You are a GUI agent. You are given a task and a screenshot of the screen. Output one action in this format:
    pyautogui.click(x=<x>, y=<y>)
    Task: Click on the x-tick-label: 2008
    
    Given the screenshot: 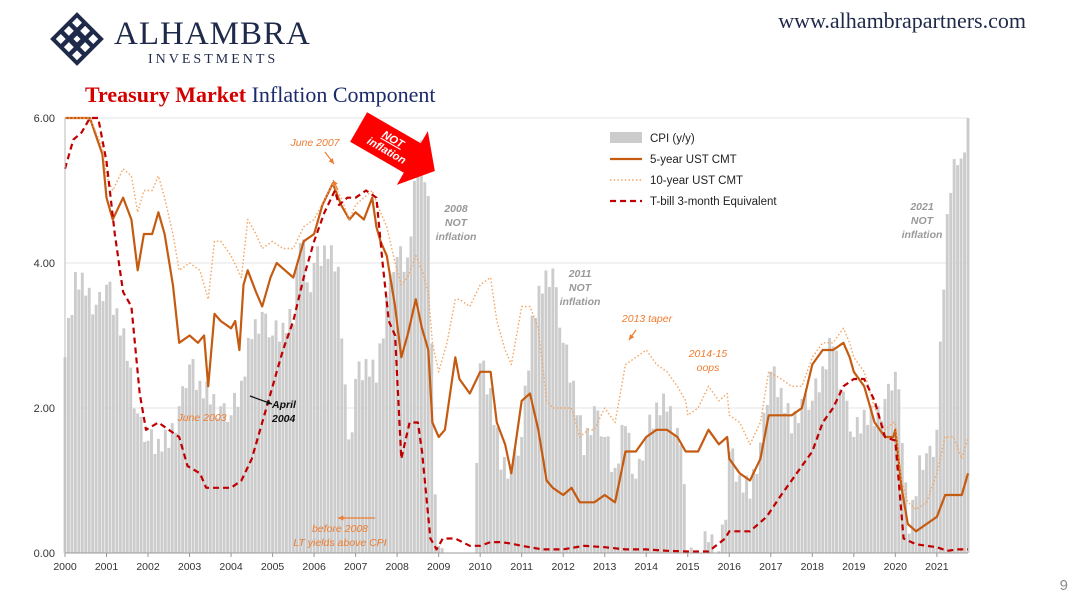 What is the action you would take?
    pyautogui.click(x=397, y=567)
    